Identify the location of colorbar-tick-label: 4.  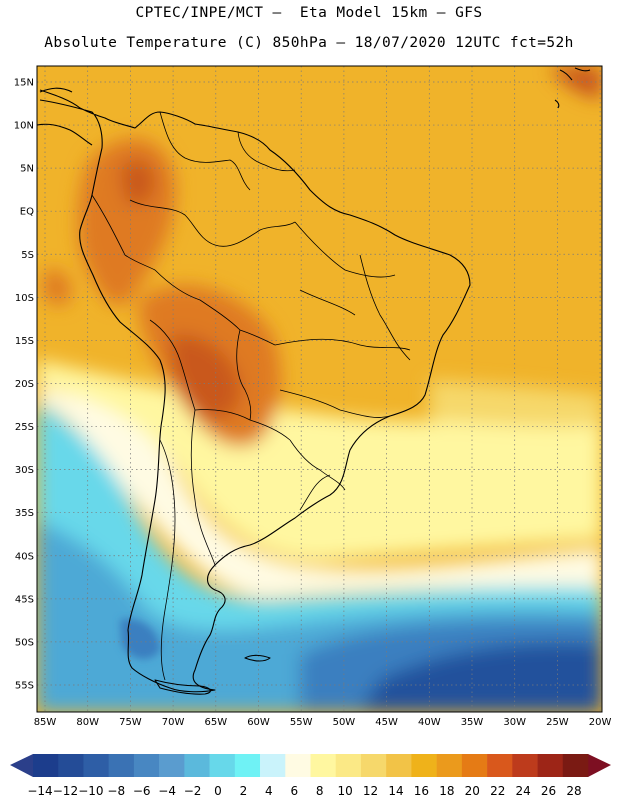
(269, 791).